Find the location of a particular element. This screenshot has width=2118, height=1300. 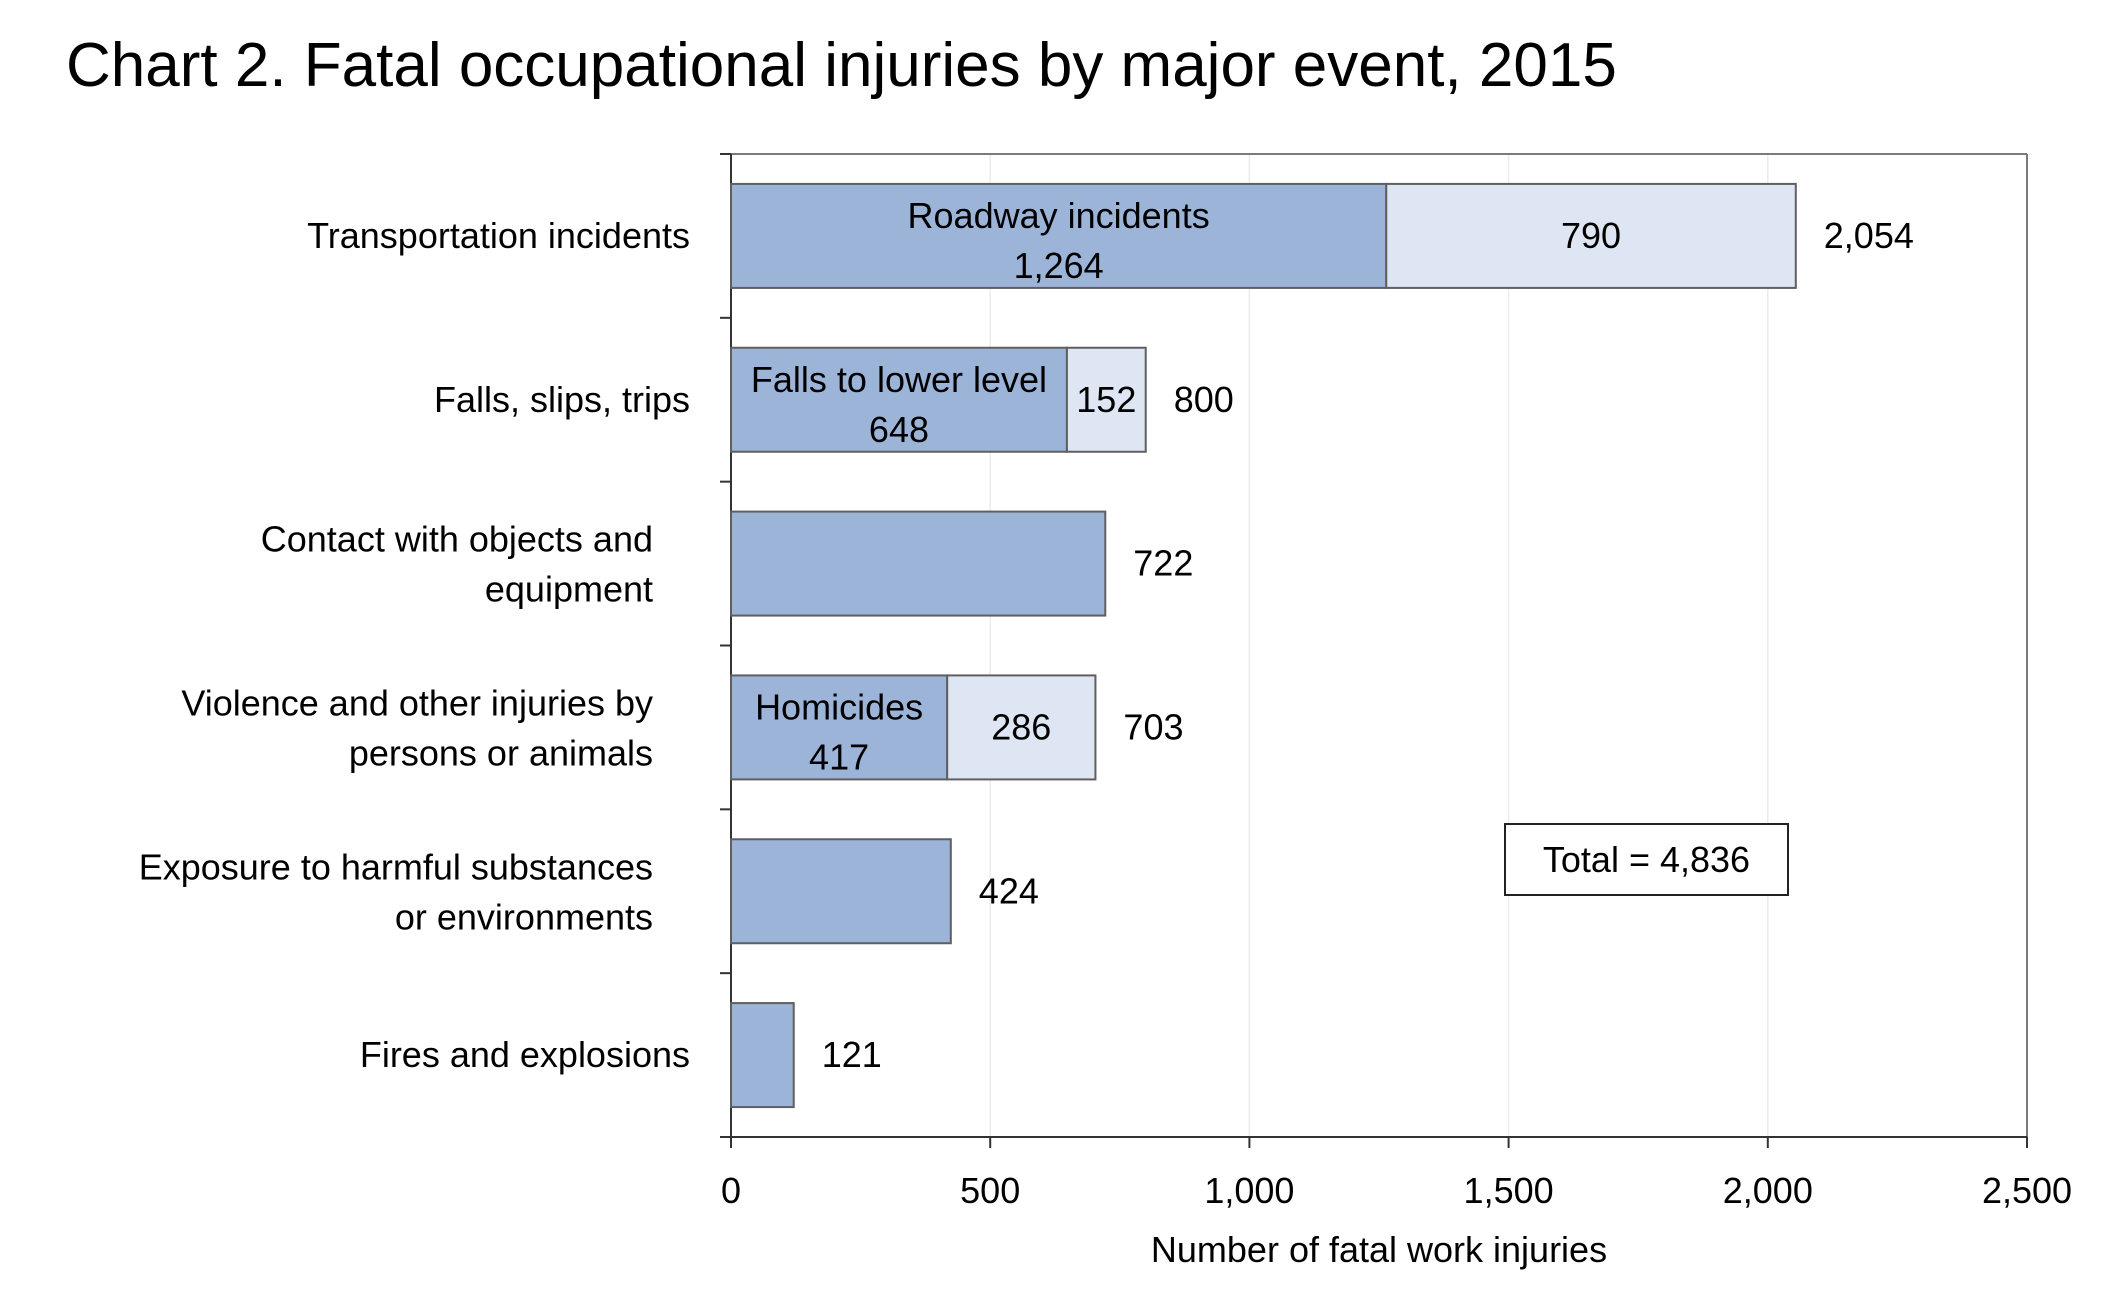

total-annotation-box is located at coordinates (1646, 859).